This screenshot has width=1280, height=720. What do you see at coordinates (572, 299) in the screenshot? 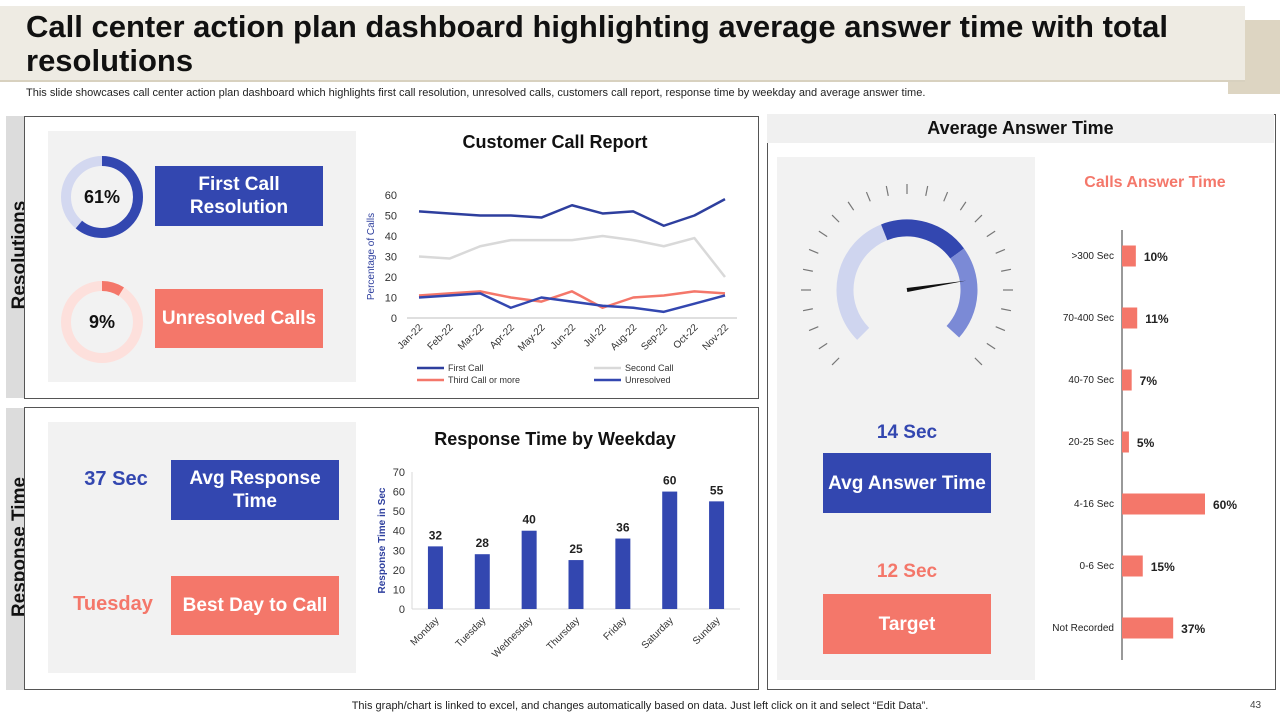
I see `series-line-third-call-or-more` at bounding box center [572, 299].